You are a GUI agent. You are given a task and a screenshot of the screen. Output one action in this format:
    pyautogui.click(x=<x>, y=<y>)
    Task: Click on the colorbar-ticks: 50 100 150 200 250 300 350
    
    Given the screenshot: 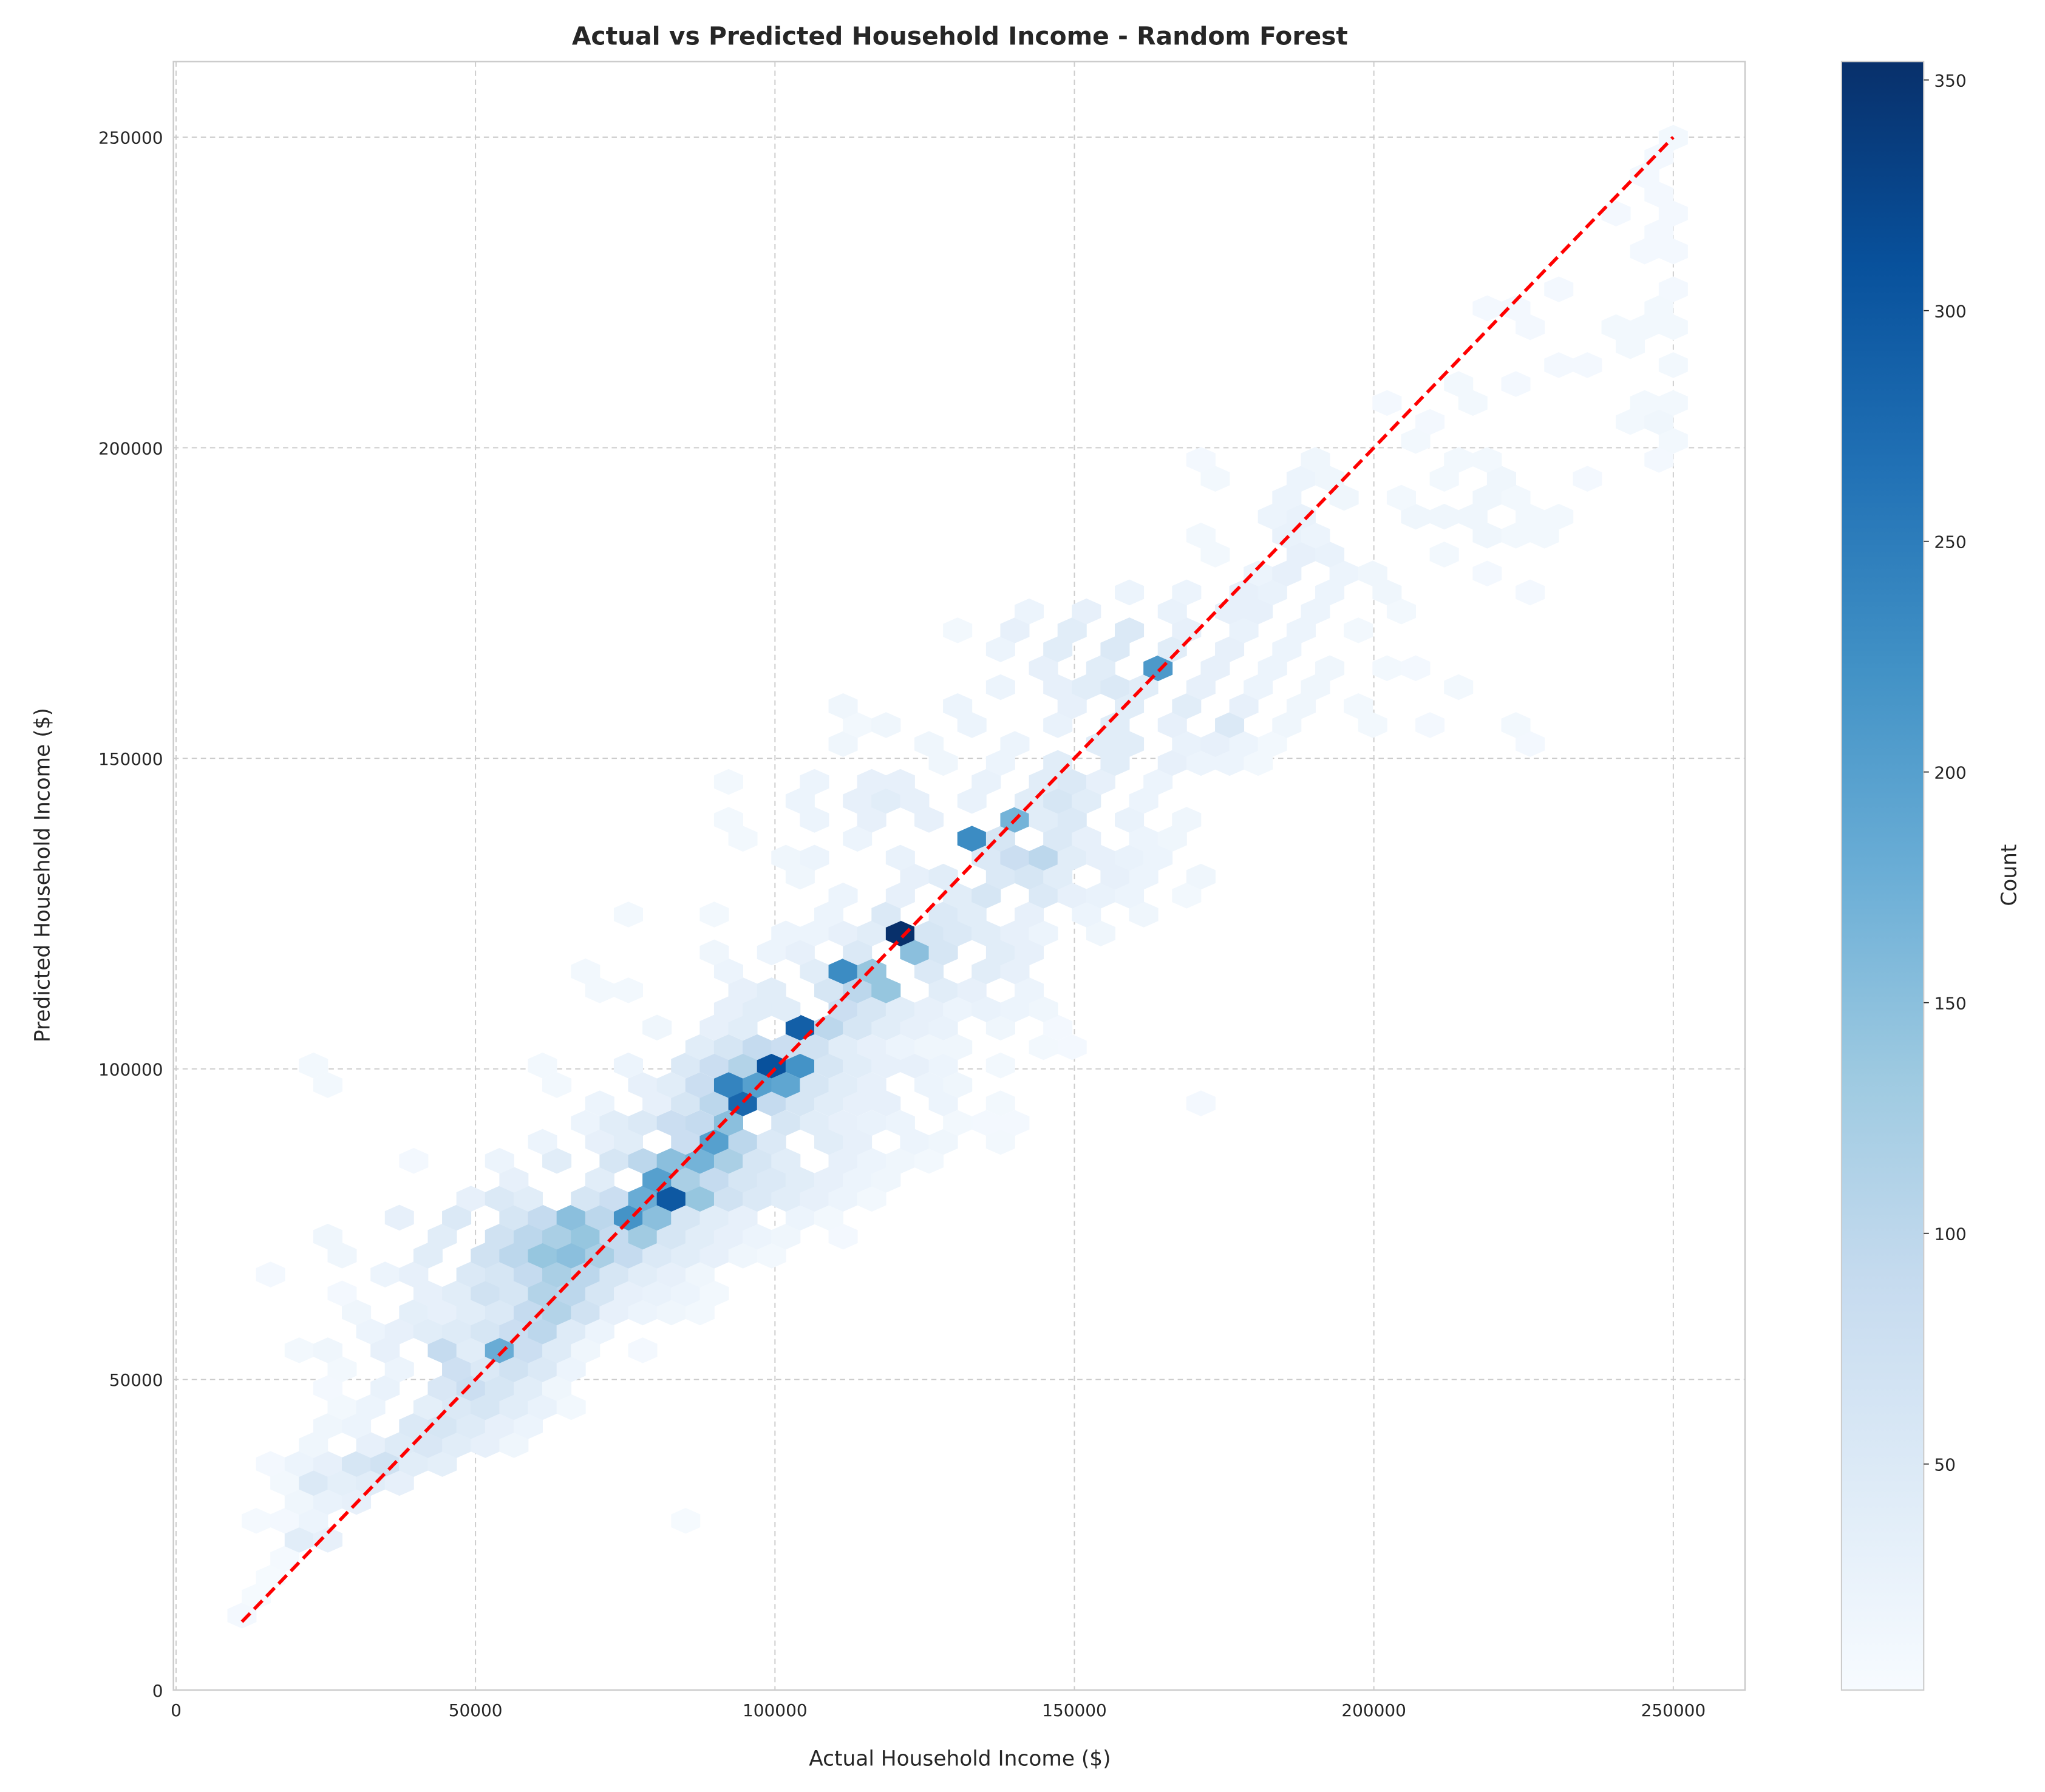 What is the action you would take?
    pyautogui.click(x=1945, y=772)
    